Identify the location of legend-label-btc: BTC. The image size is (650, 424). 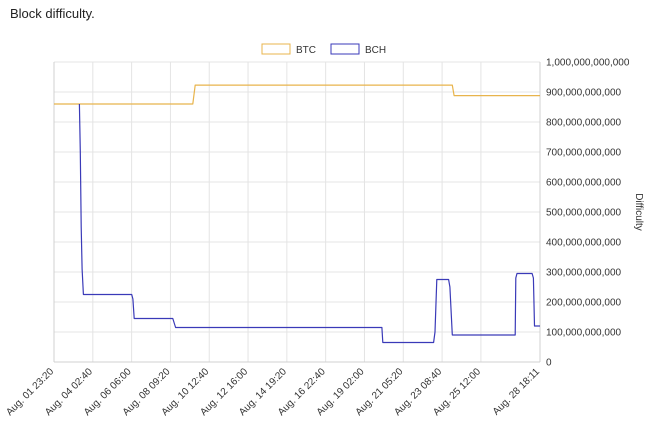
(306, 50).